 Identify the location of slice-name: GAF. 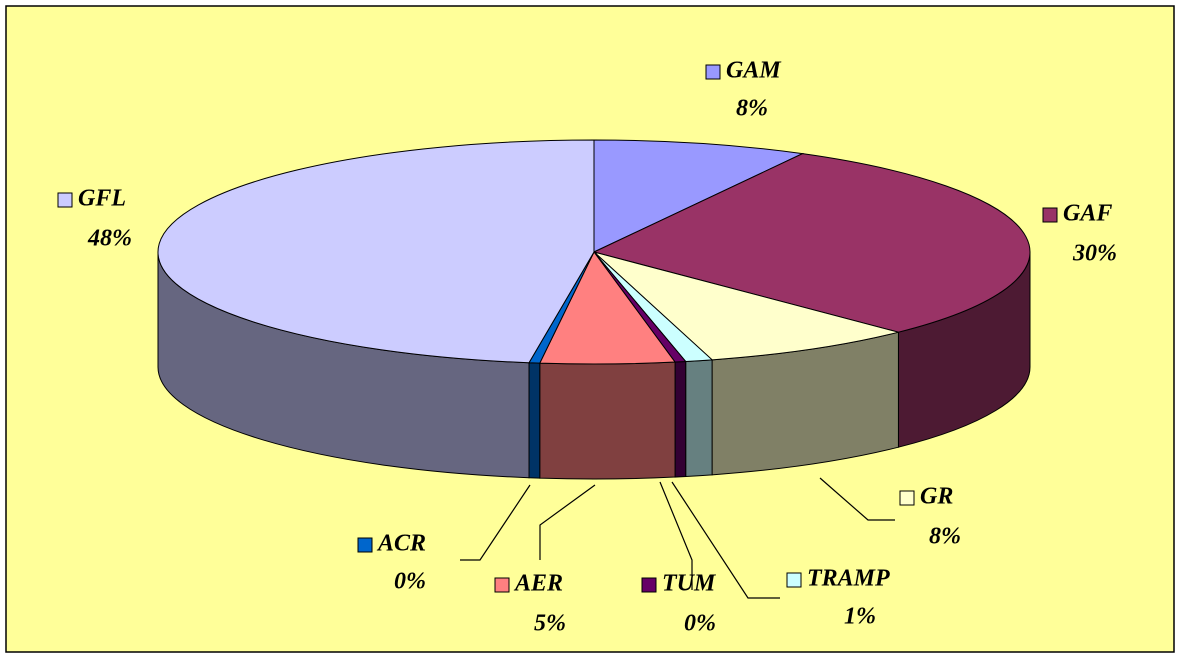
(1087, 214).